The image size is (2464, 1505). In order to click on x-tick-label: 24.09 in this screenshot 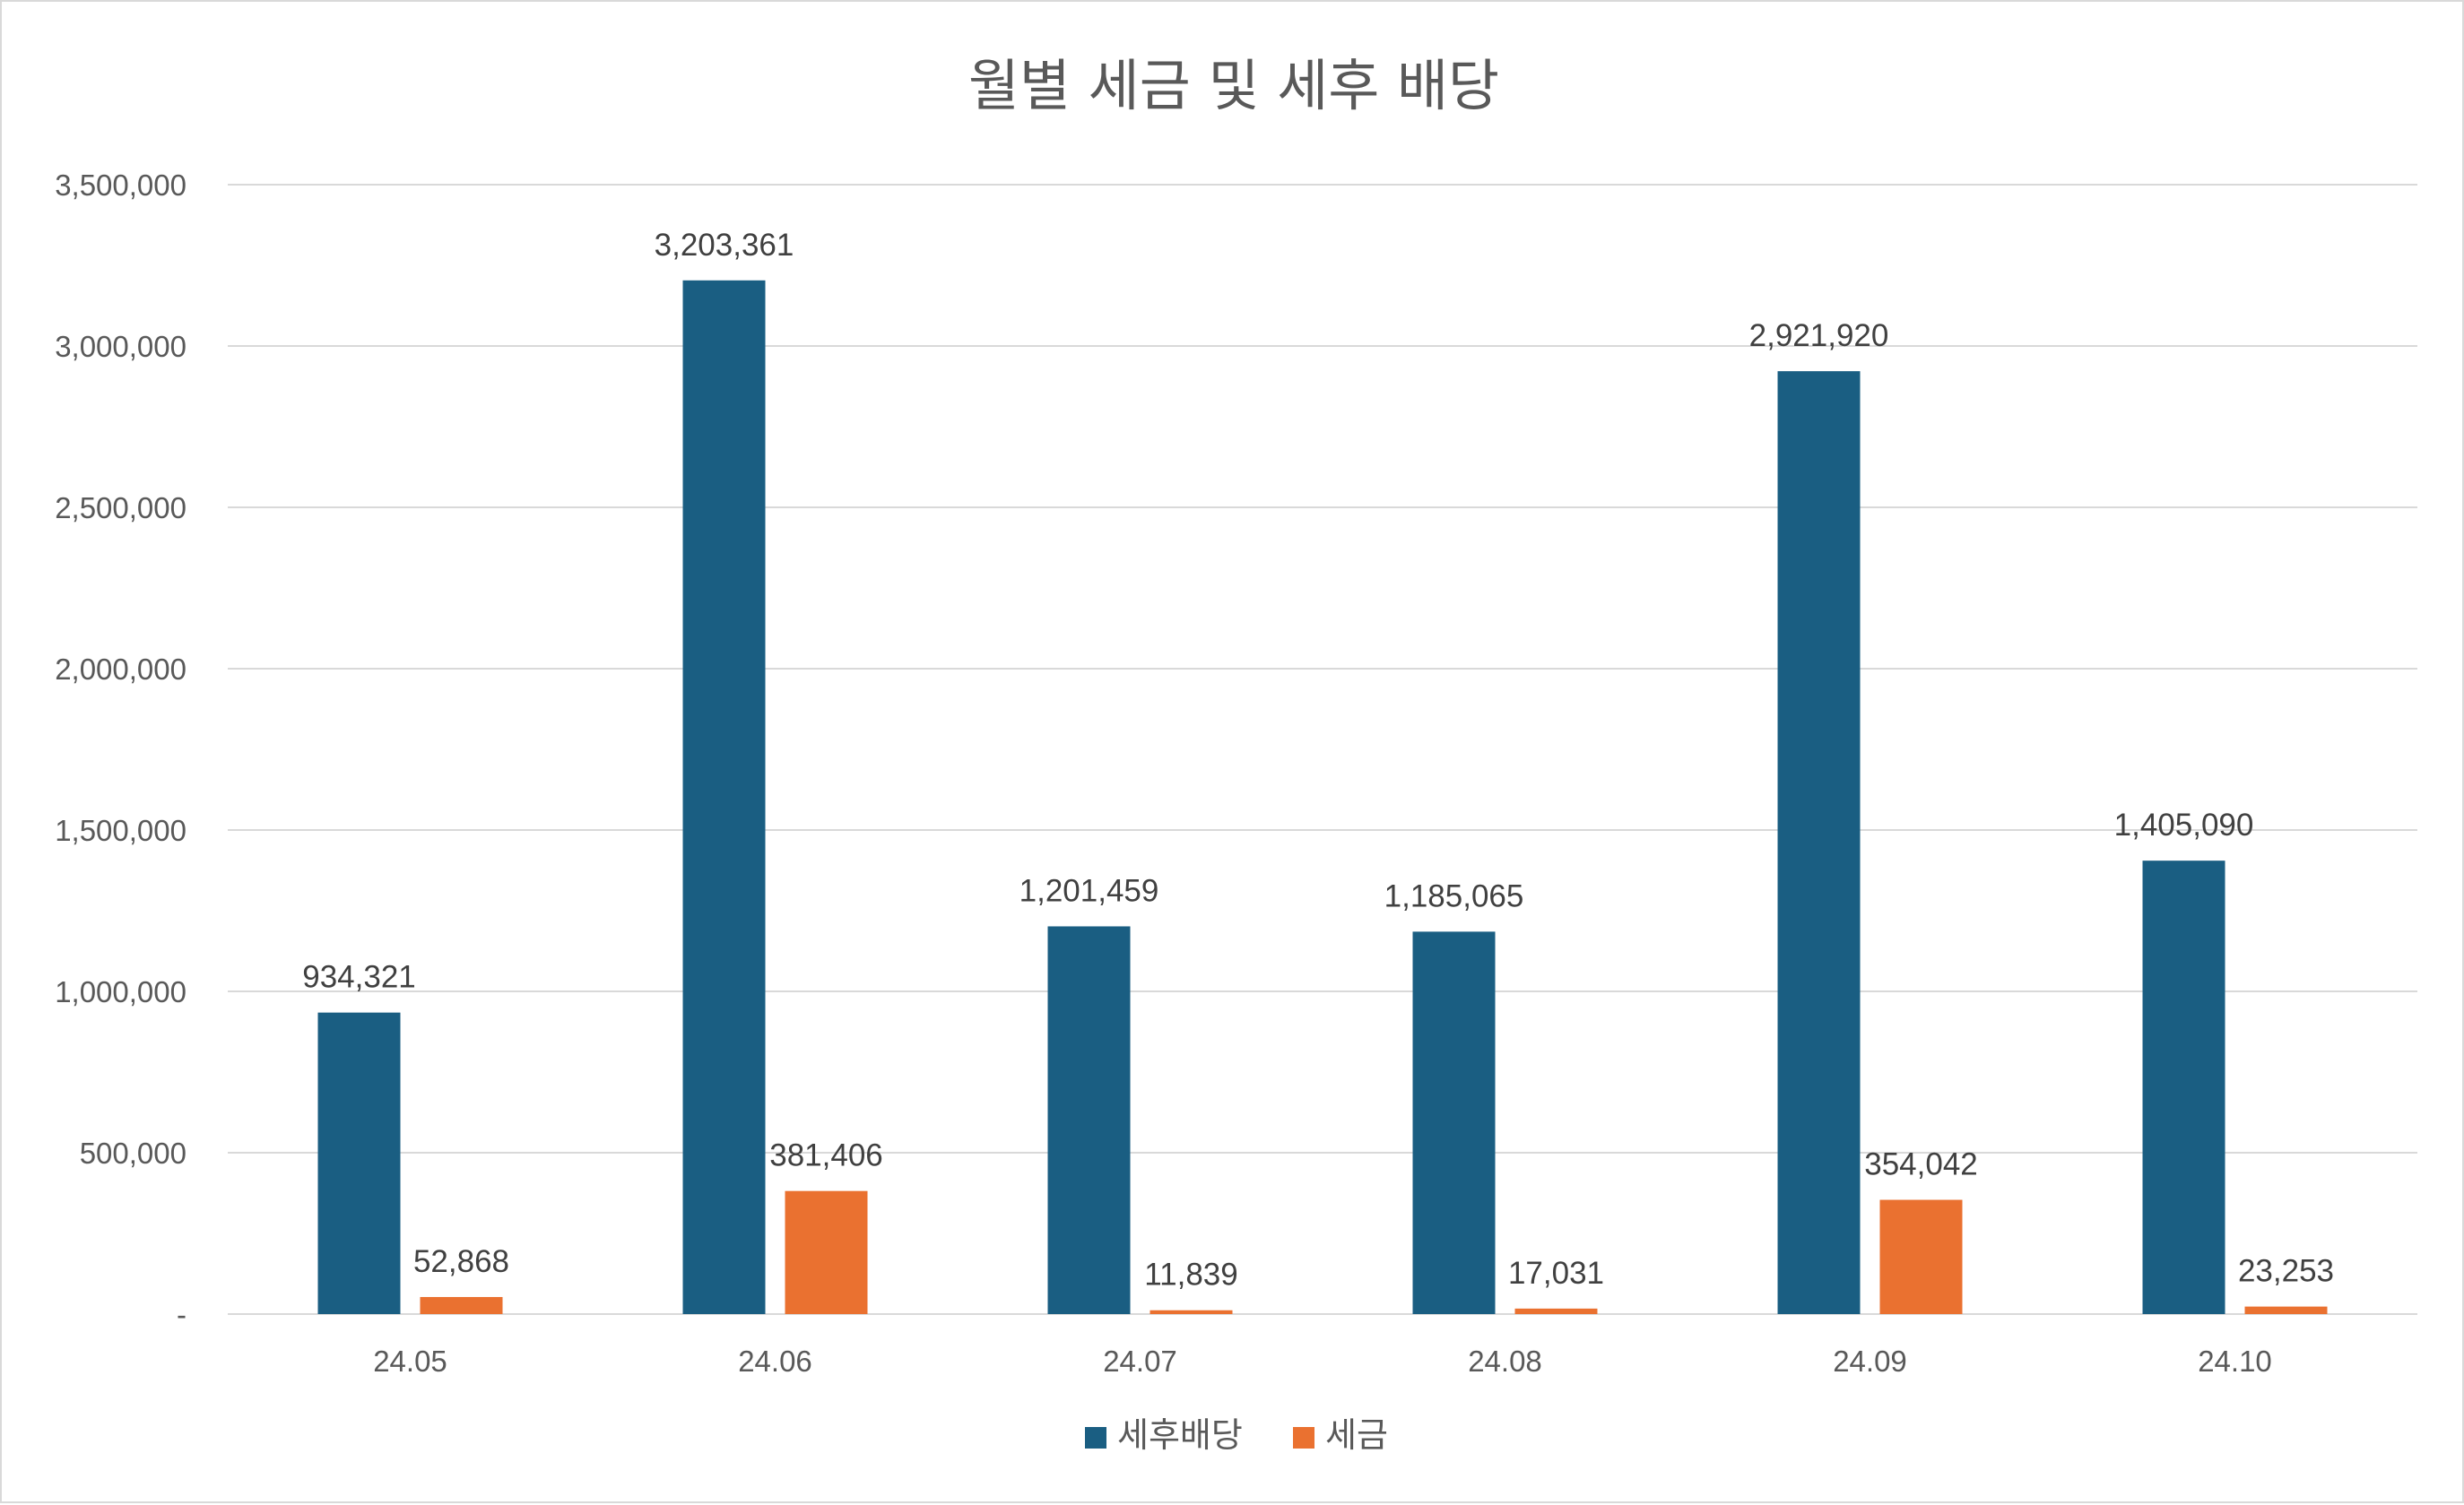, I will do `click(1870, 1361)`.